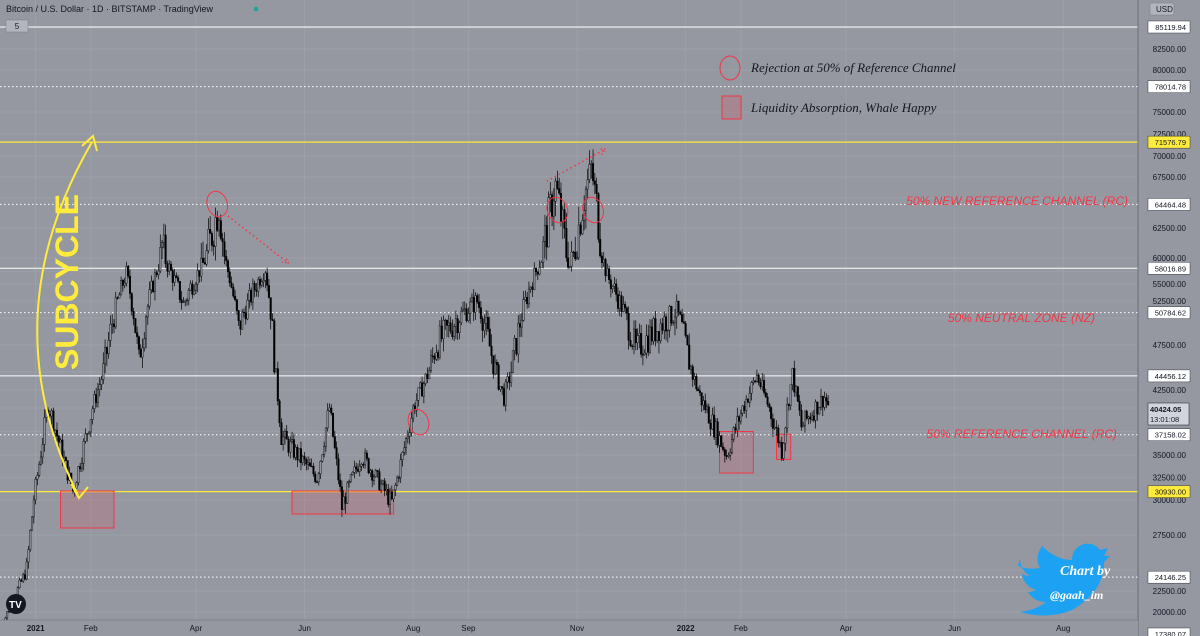 Image resolution: width=1200 pixels, height=636 pixels. I want to click on credit-badge, so click(1064, 579).